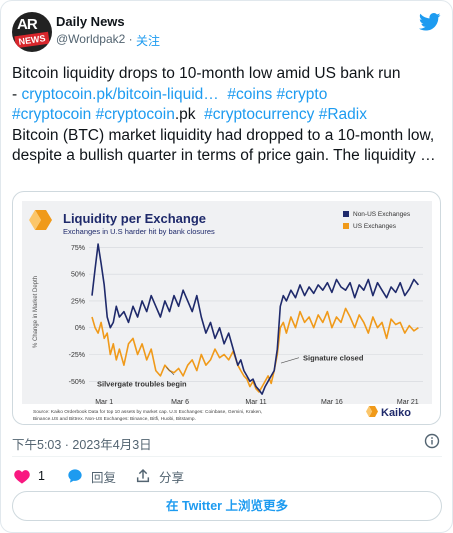 Image resolution: width=453 pixels, height=533 pixels. What do you see at coordinates (40, 220) in the screenshot?
I see `chart-logo-icon` at bounding box center [40, 220].